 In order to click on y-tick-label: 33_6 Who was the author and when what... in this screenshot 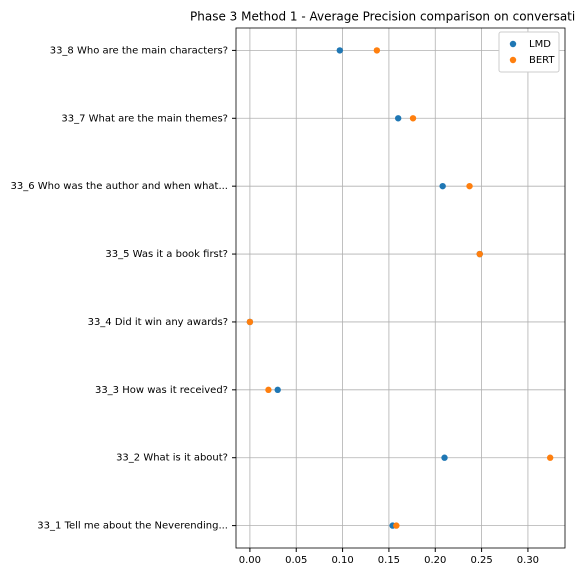, I will do `click(120, 186)`.